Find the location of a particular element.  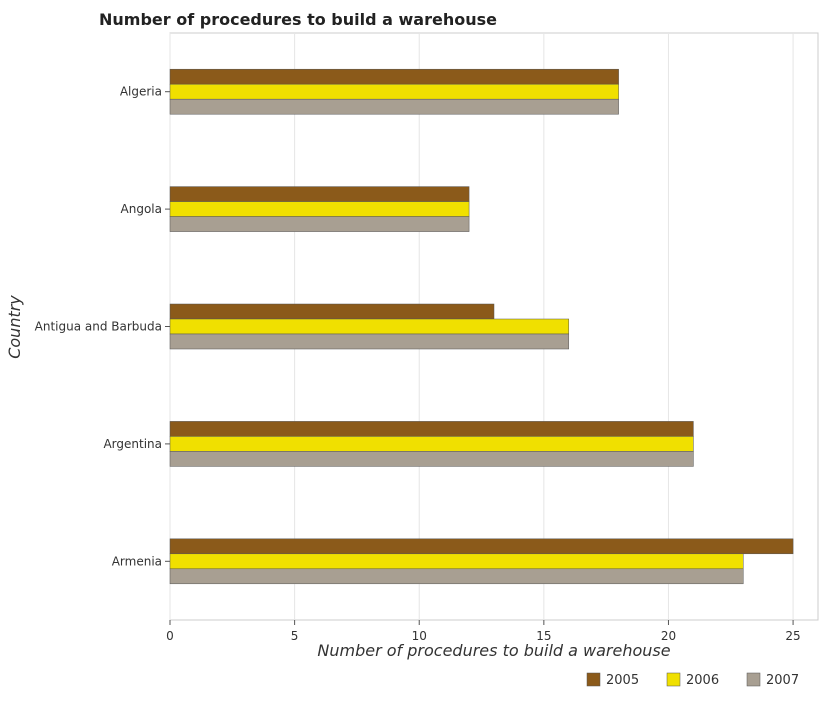

legend-label-2007: 2007 is located at coordinates (782, 680).